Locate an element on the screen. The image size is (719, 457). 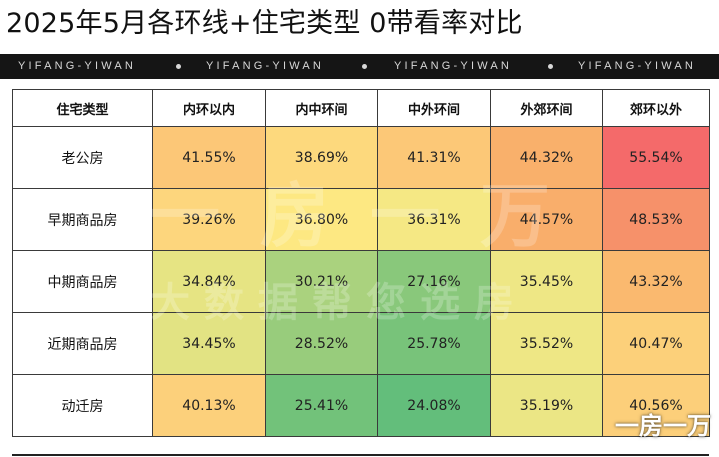
table-cell: 34.45% is located at coordinates (209, 343).